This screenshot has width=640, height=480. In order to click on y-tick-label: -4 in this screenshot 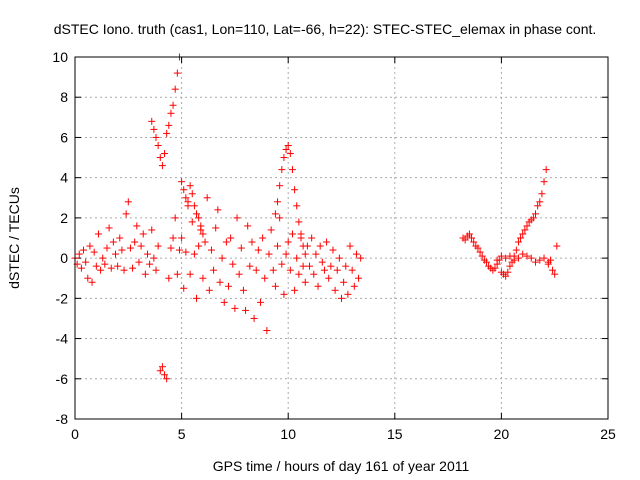, I will do `click(62, 339)`.